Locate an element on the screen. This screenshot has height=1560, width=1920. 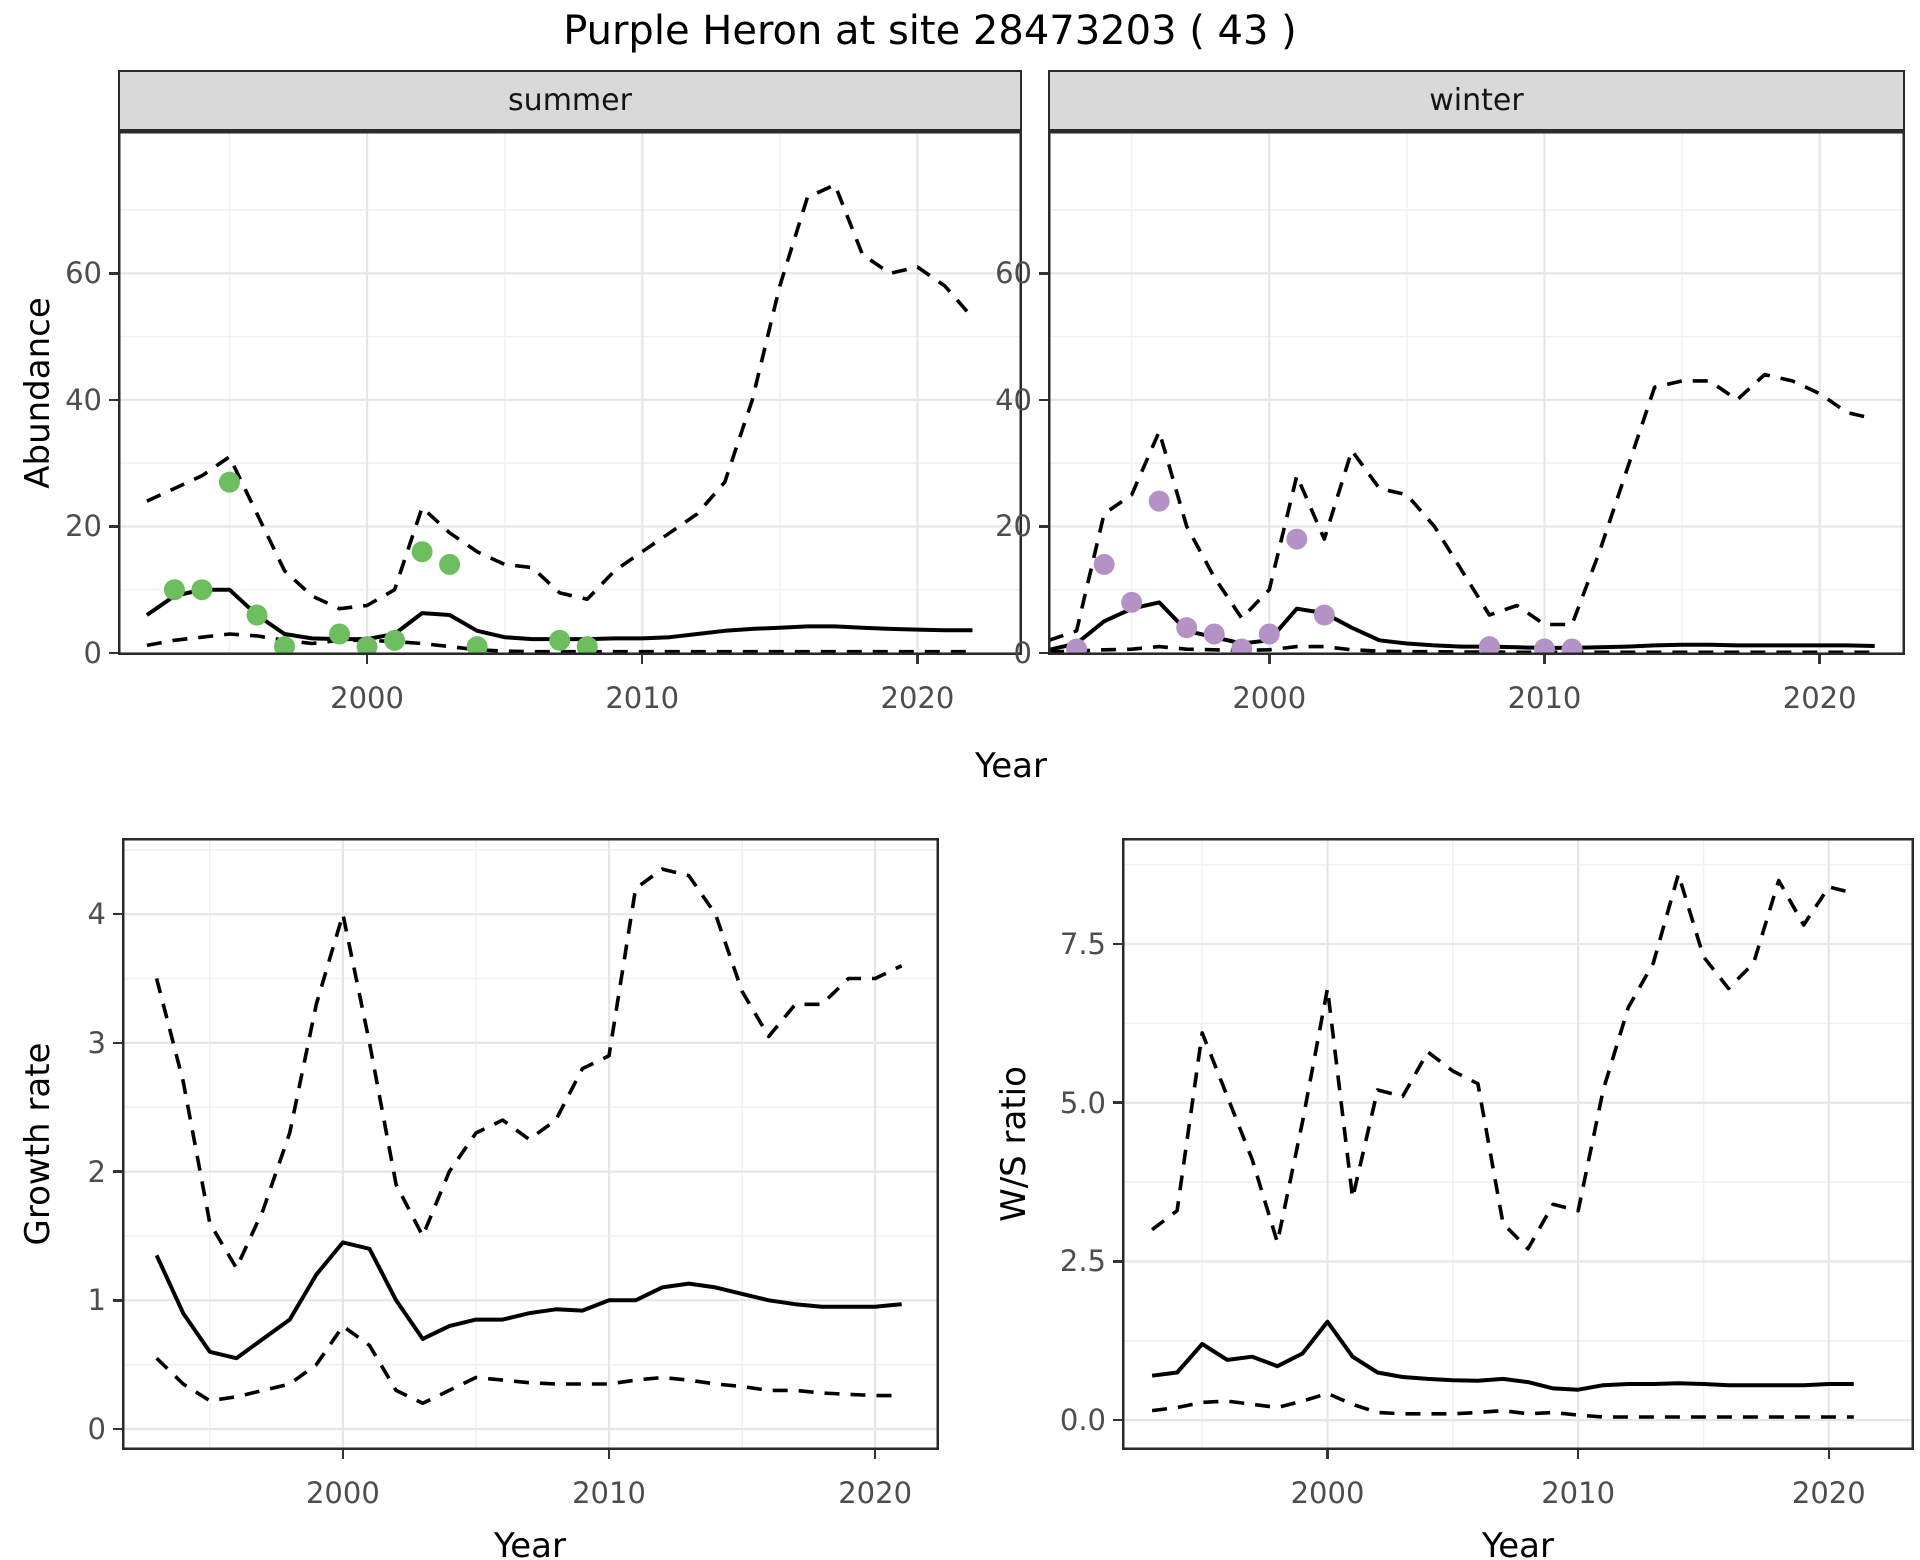
growth-rate-y-tick-label: 3 is located at coordinates (96, 1042).